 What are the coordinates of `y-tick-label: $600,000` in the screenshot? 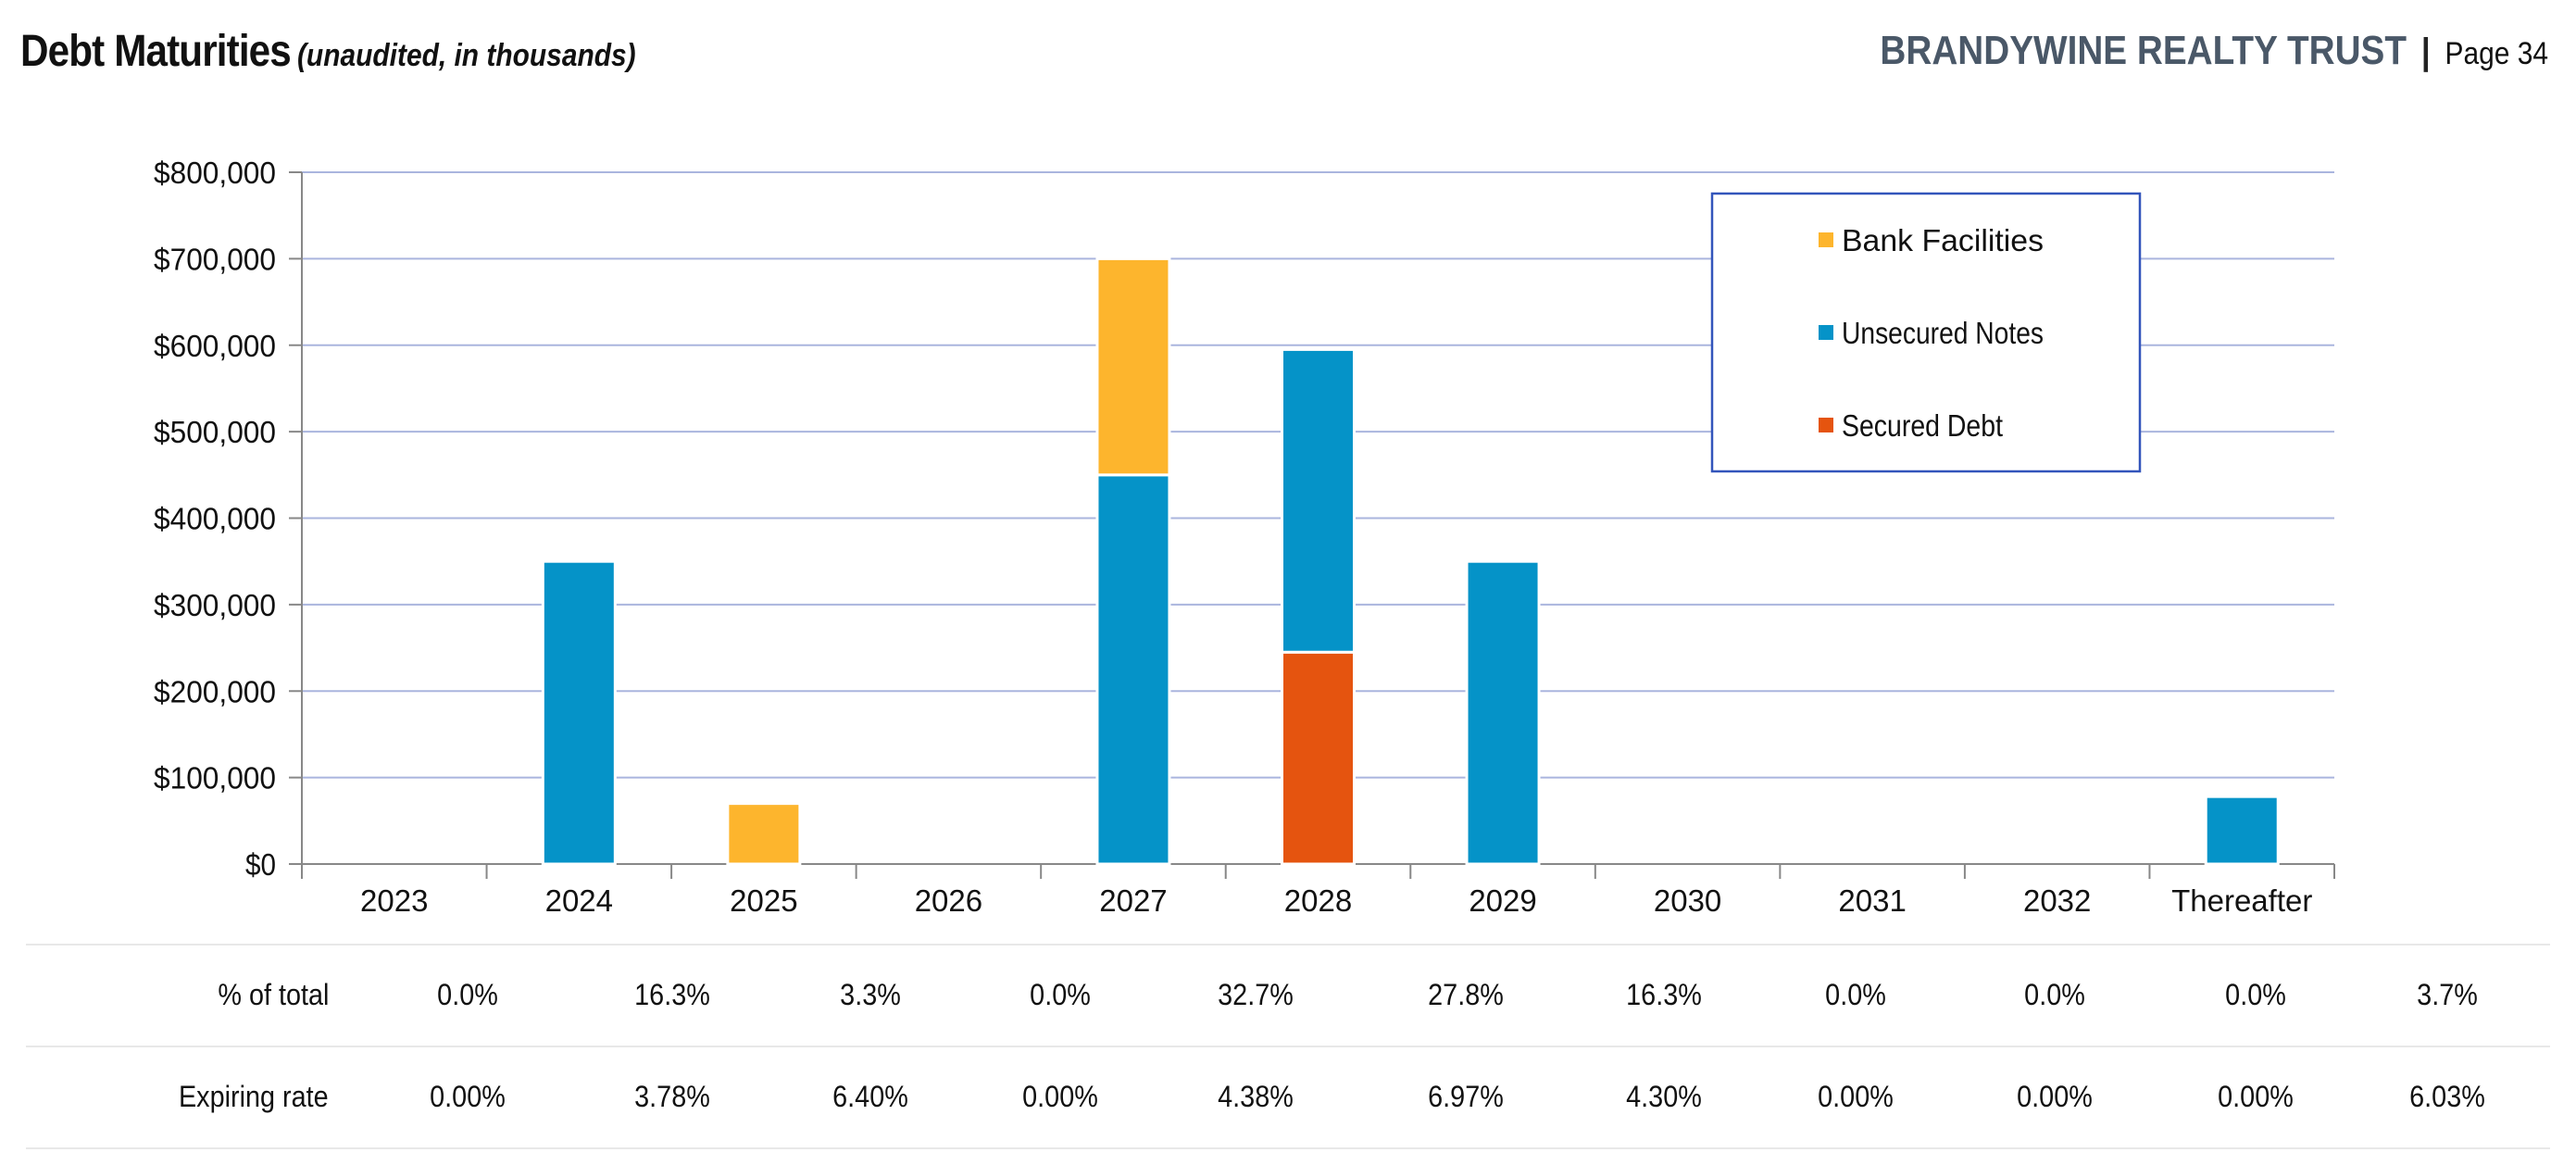 It's located at (215, 346).